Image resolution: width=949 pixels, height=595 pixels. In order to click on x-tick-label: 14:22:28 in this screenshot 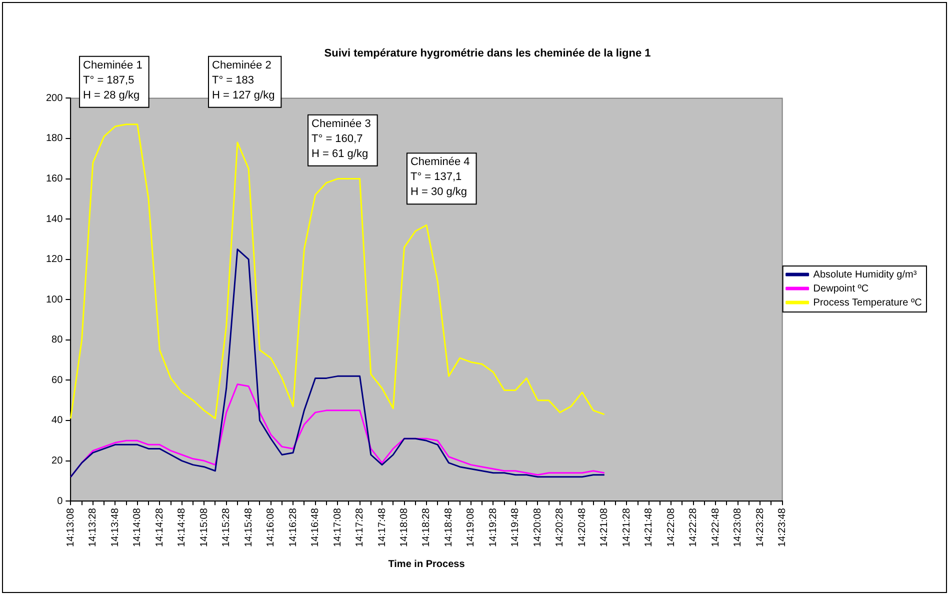, I will do `click(694, 528)`.